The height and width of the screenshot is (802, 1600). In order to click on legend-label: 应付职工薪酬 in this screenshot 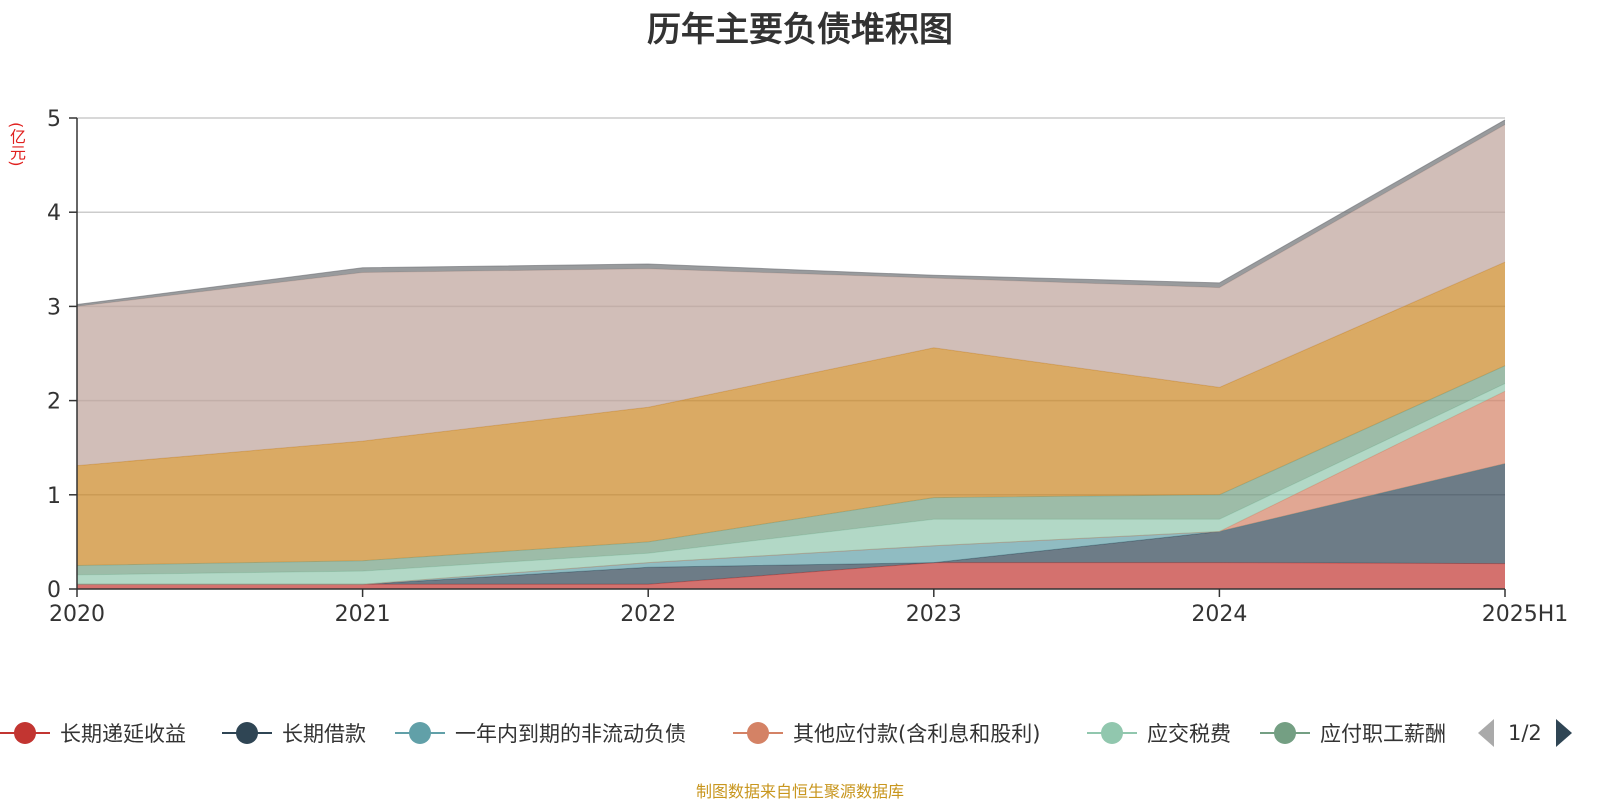, I will do `click(1383, 734)`.